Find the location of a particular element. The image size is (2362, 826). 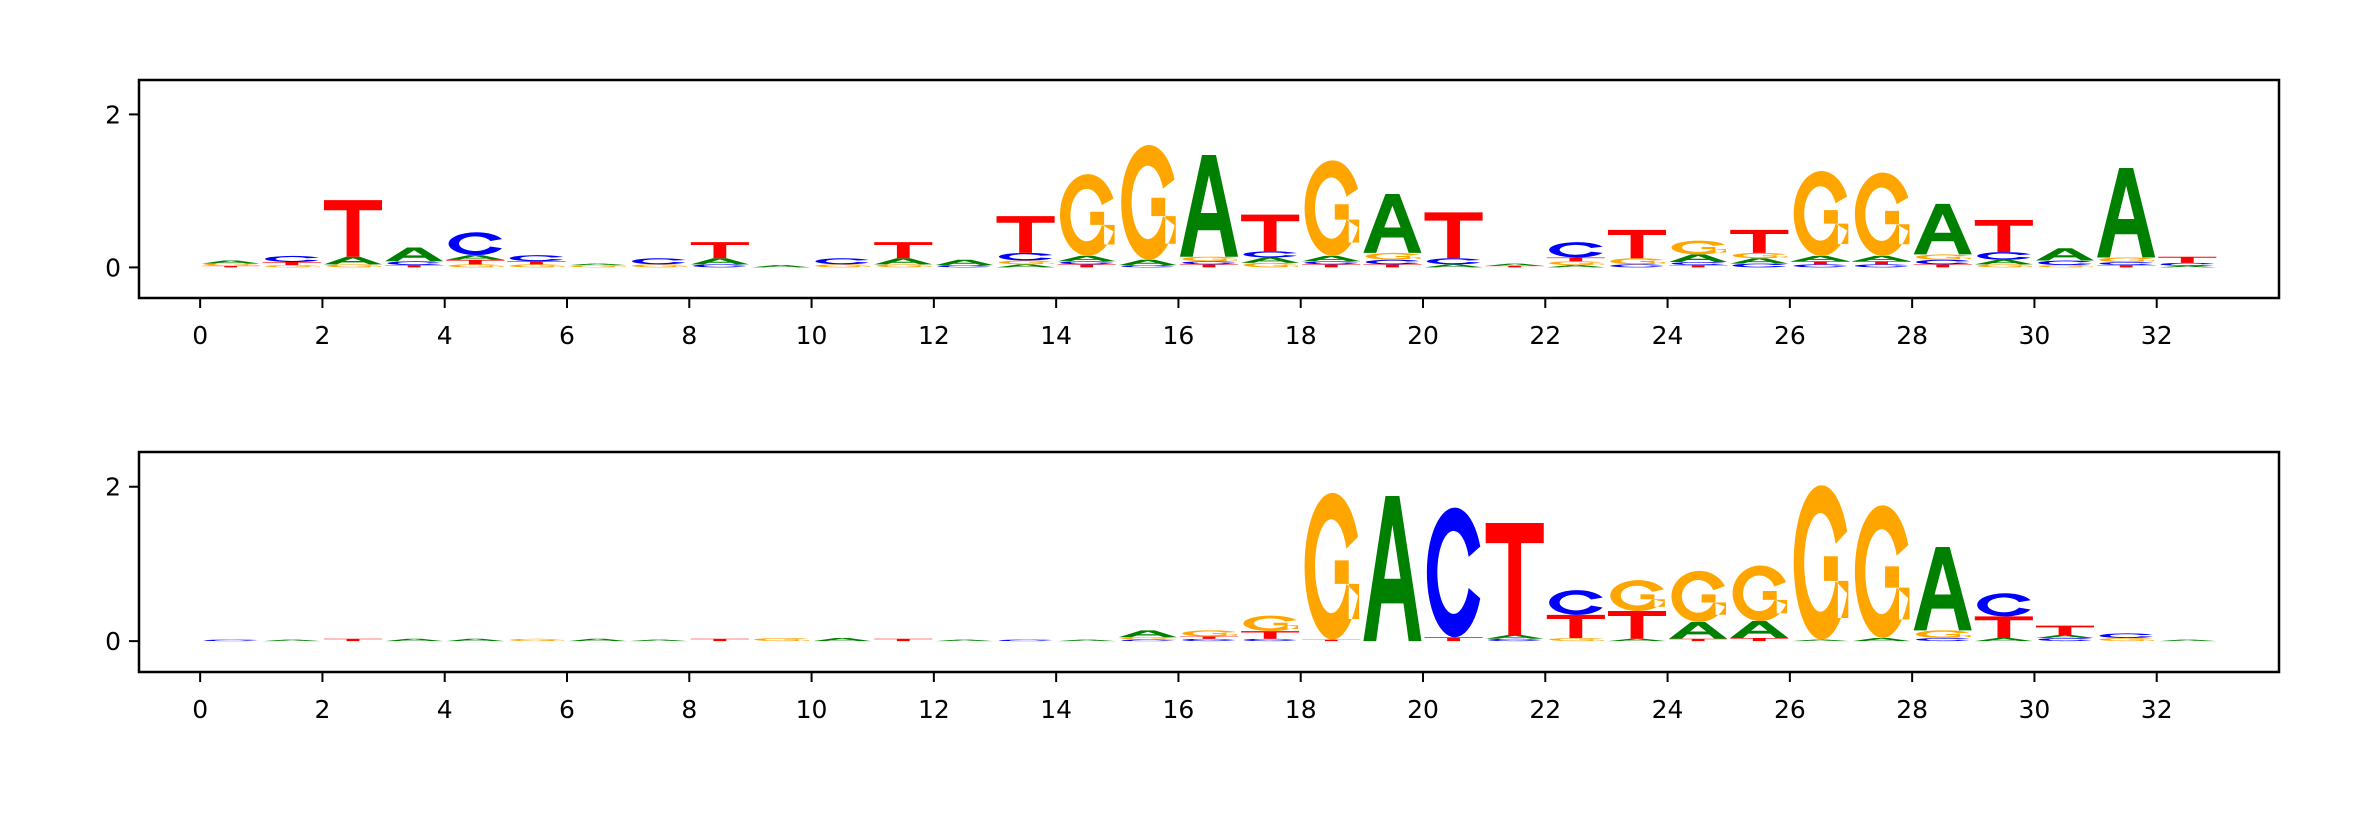

x-tick-label: 12 is located at coordinates (934, 335).